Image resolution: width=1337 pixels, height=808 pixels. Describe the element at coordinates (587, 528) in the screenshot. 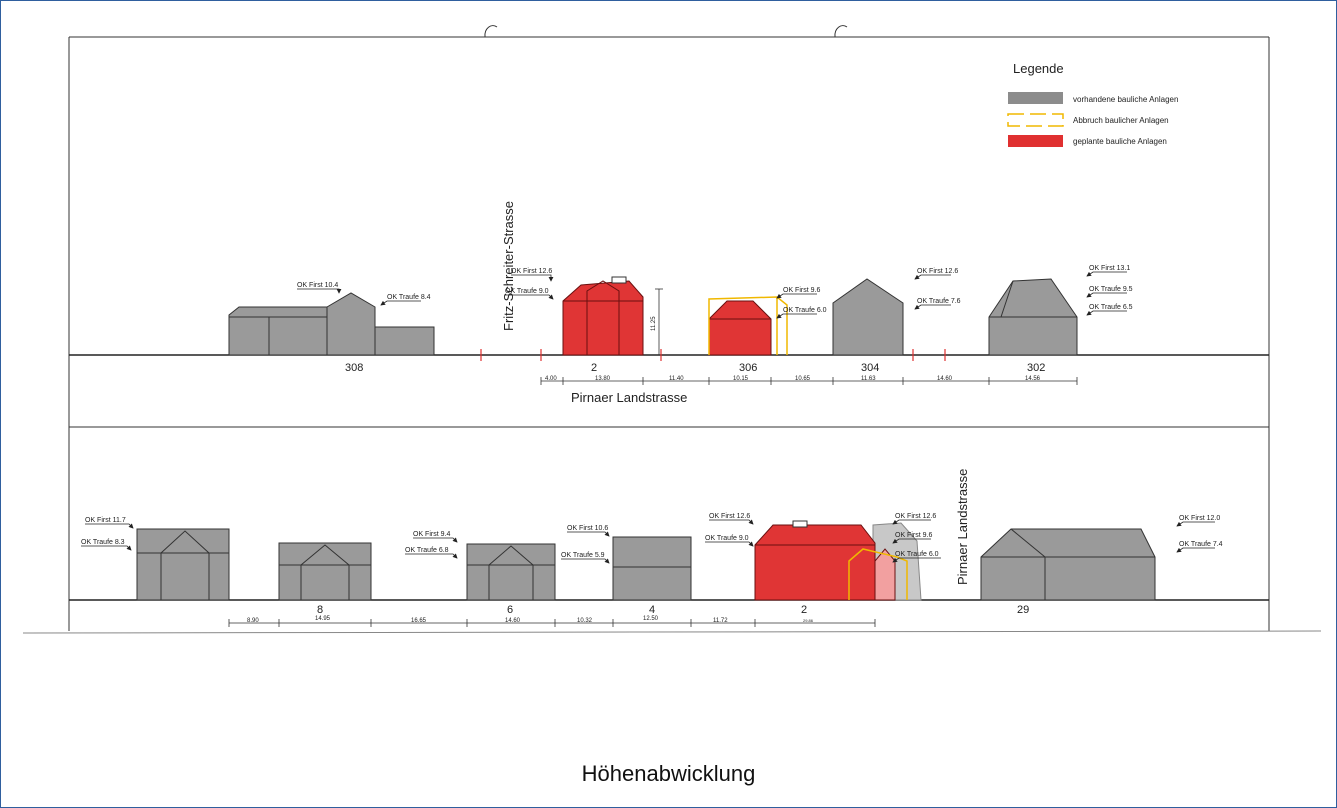

I see `label-4-first: OK First 10.6` at that location.